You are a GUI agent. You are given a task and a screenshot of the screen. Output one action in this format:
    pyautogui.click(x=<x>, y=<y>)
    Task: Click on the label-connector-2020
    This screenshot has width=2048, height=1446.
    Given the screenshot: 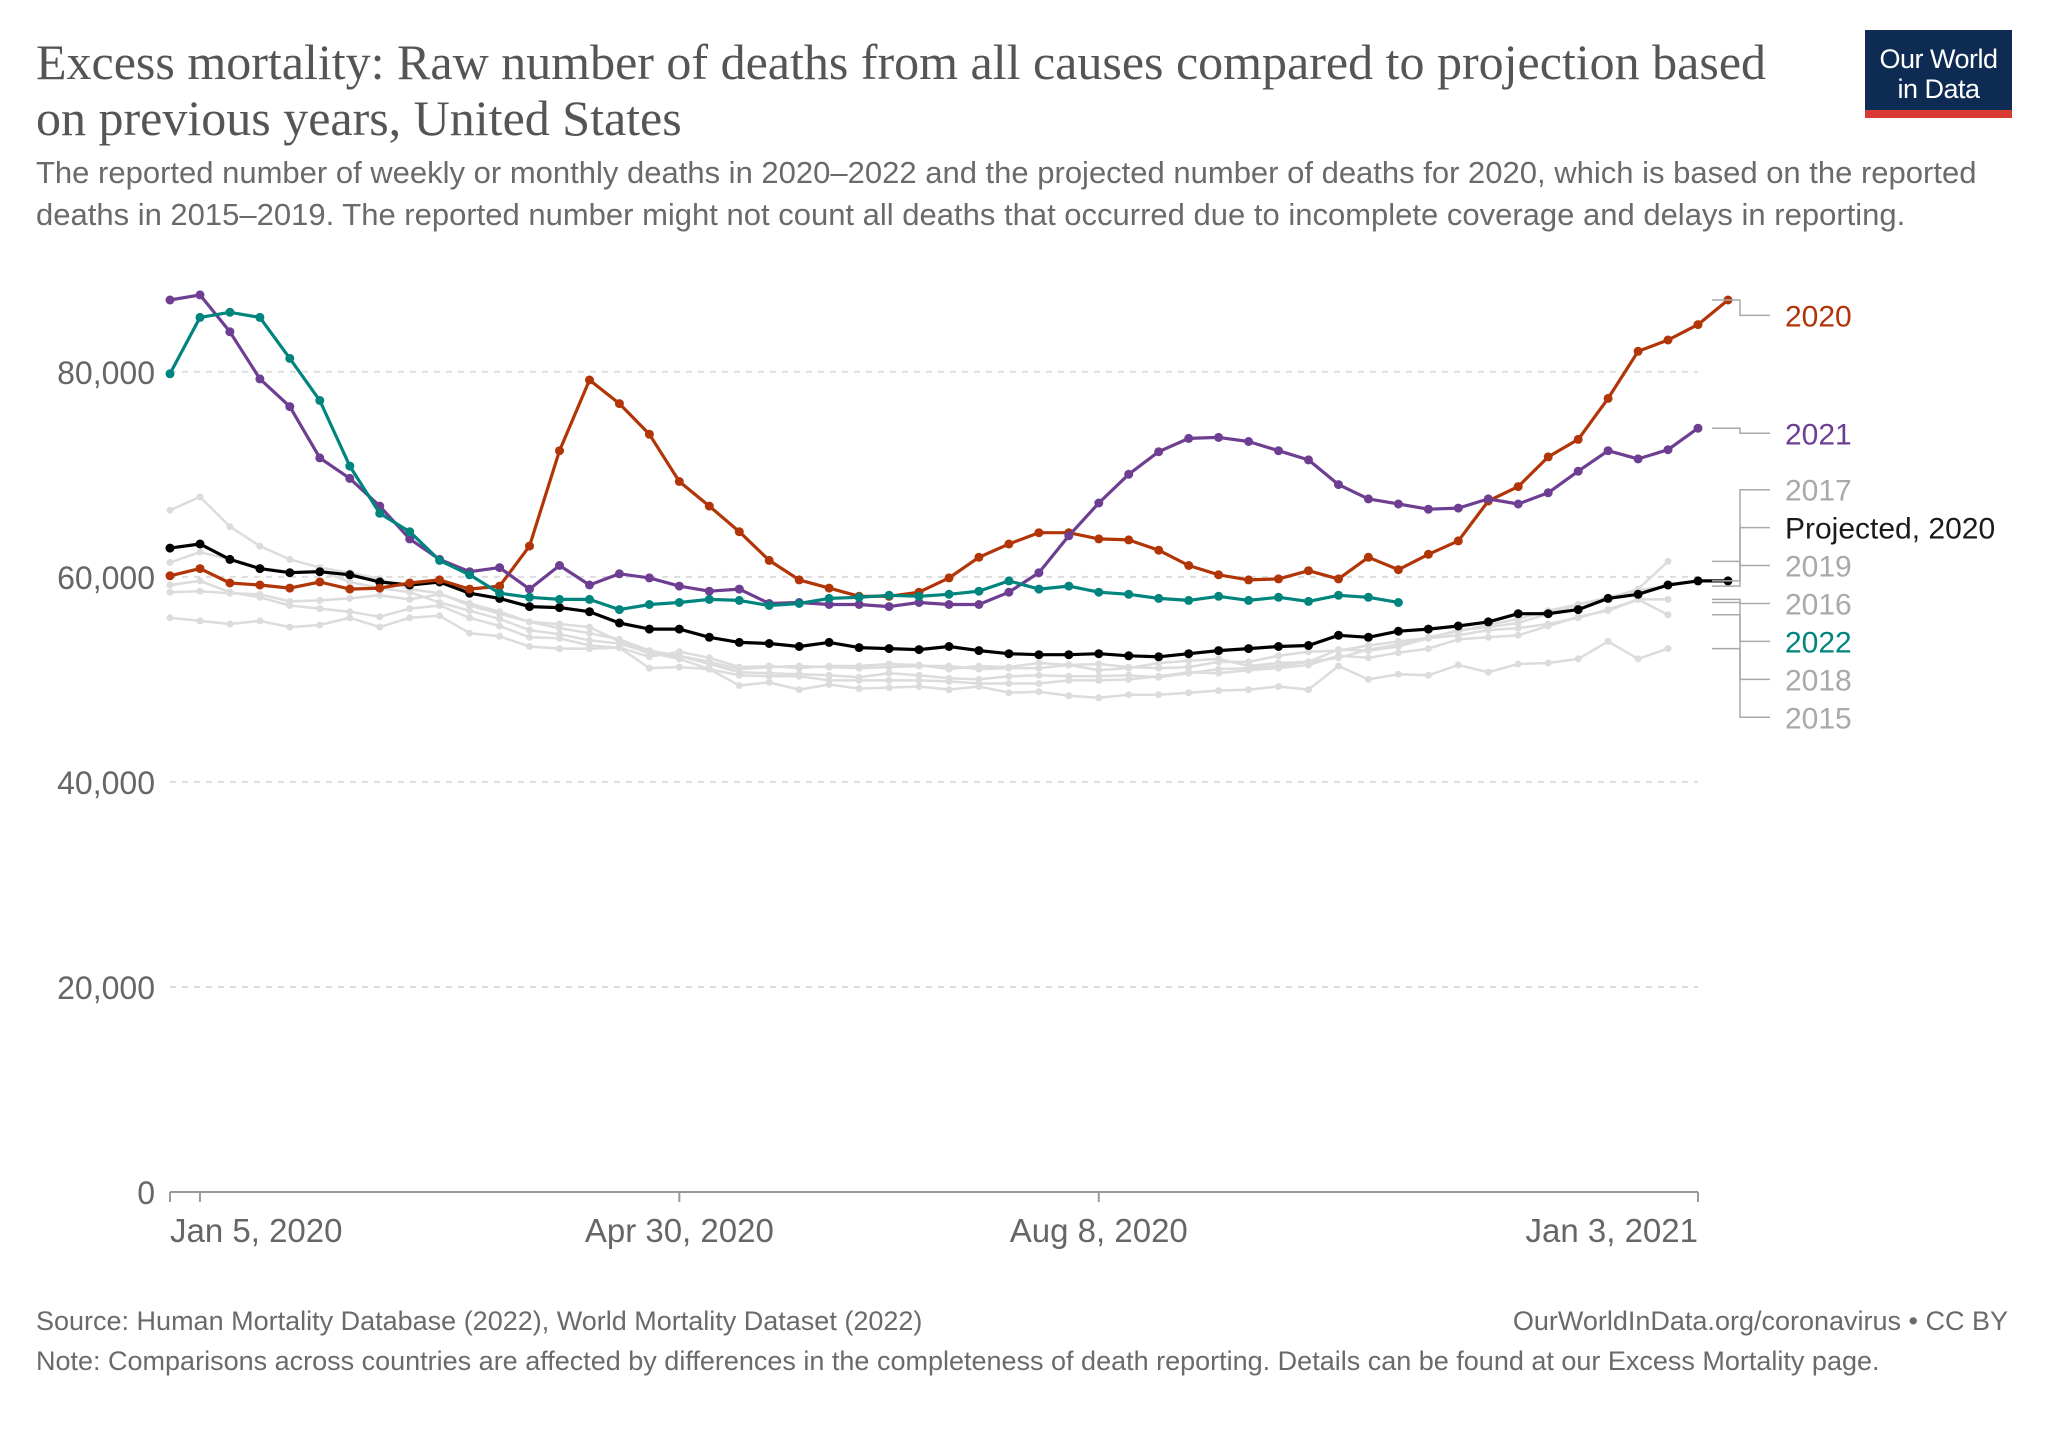 What is the action you would take?
    pyautogui.click(x=1741, y=308)
    